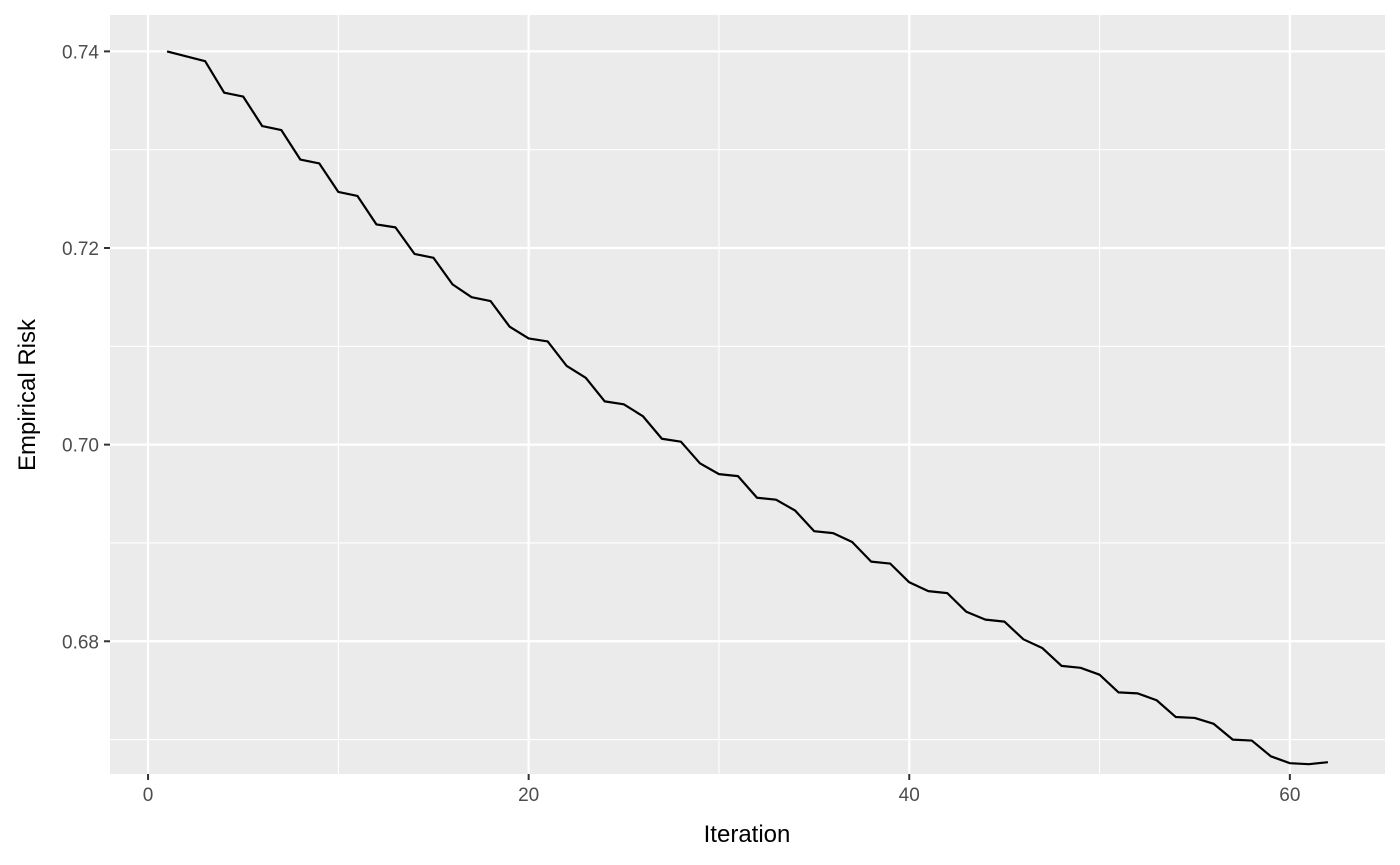  I want to click on x-tick-label: 60, so click(1289, 795).